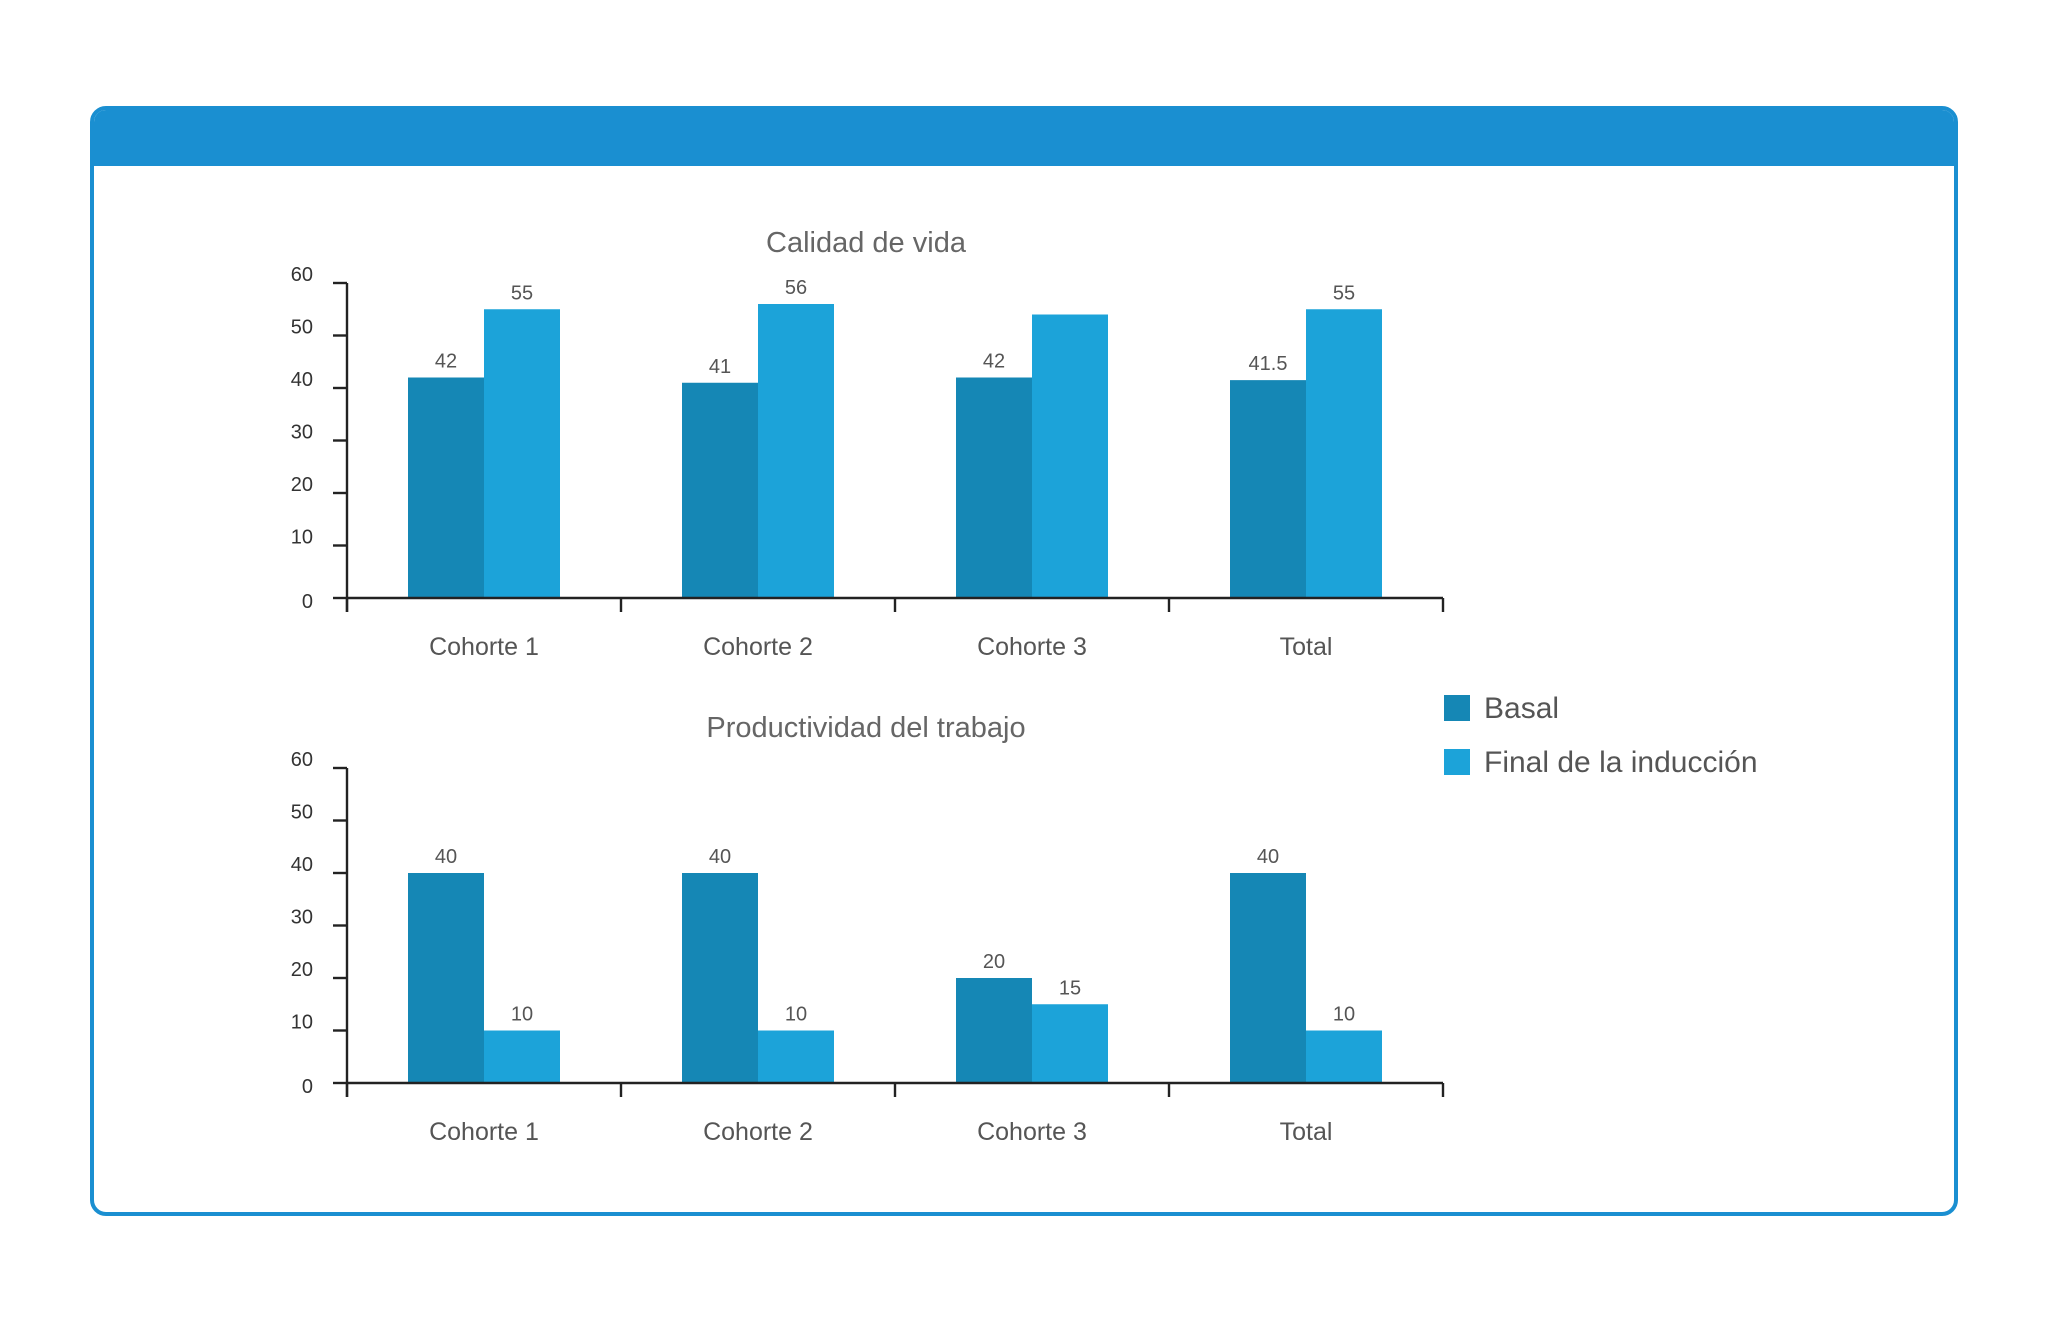 The height and width of the screenshot is (1322, 2048). What do you see at coordinates (522, 293) in the screenshot?
I see `data-label-final-de-la-inducci-n-cohorte-1: 55` at bounding box center [522, 293].